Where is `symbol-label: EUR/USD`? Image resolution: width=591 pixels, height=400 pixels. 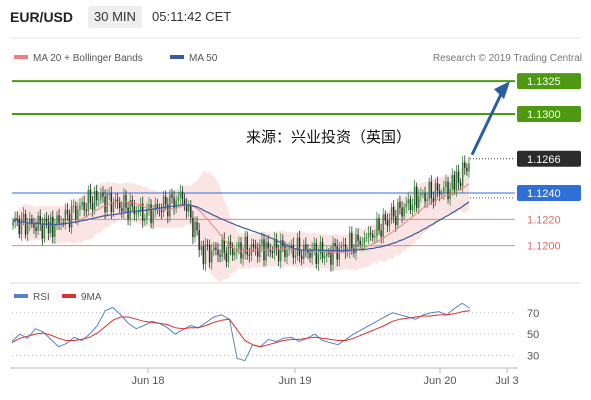
symbol-label: EUR/USD is located at coordinates (42, 17).